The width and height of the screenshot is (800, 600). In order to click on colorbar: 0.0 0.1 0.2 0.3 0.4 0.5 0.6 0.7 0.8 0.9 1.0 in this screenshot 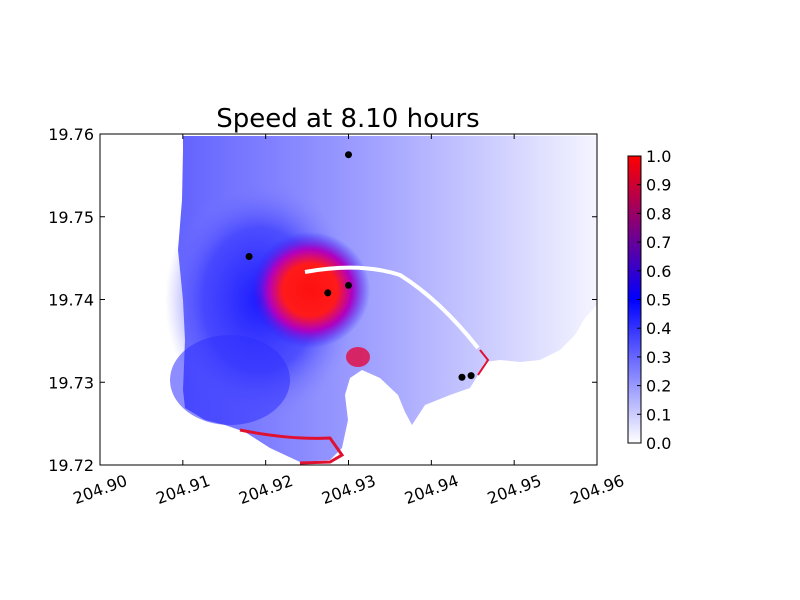, I will do `click(649, 300)`.